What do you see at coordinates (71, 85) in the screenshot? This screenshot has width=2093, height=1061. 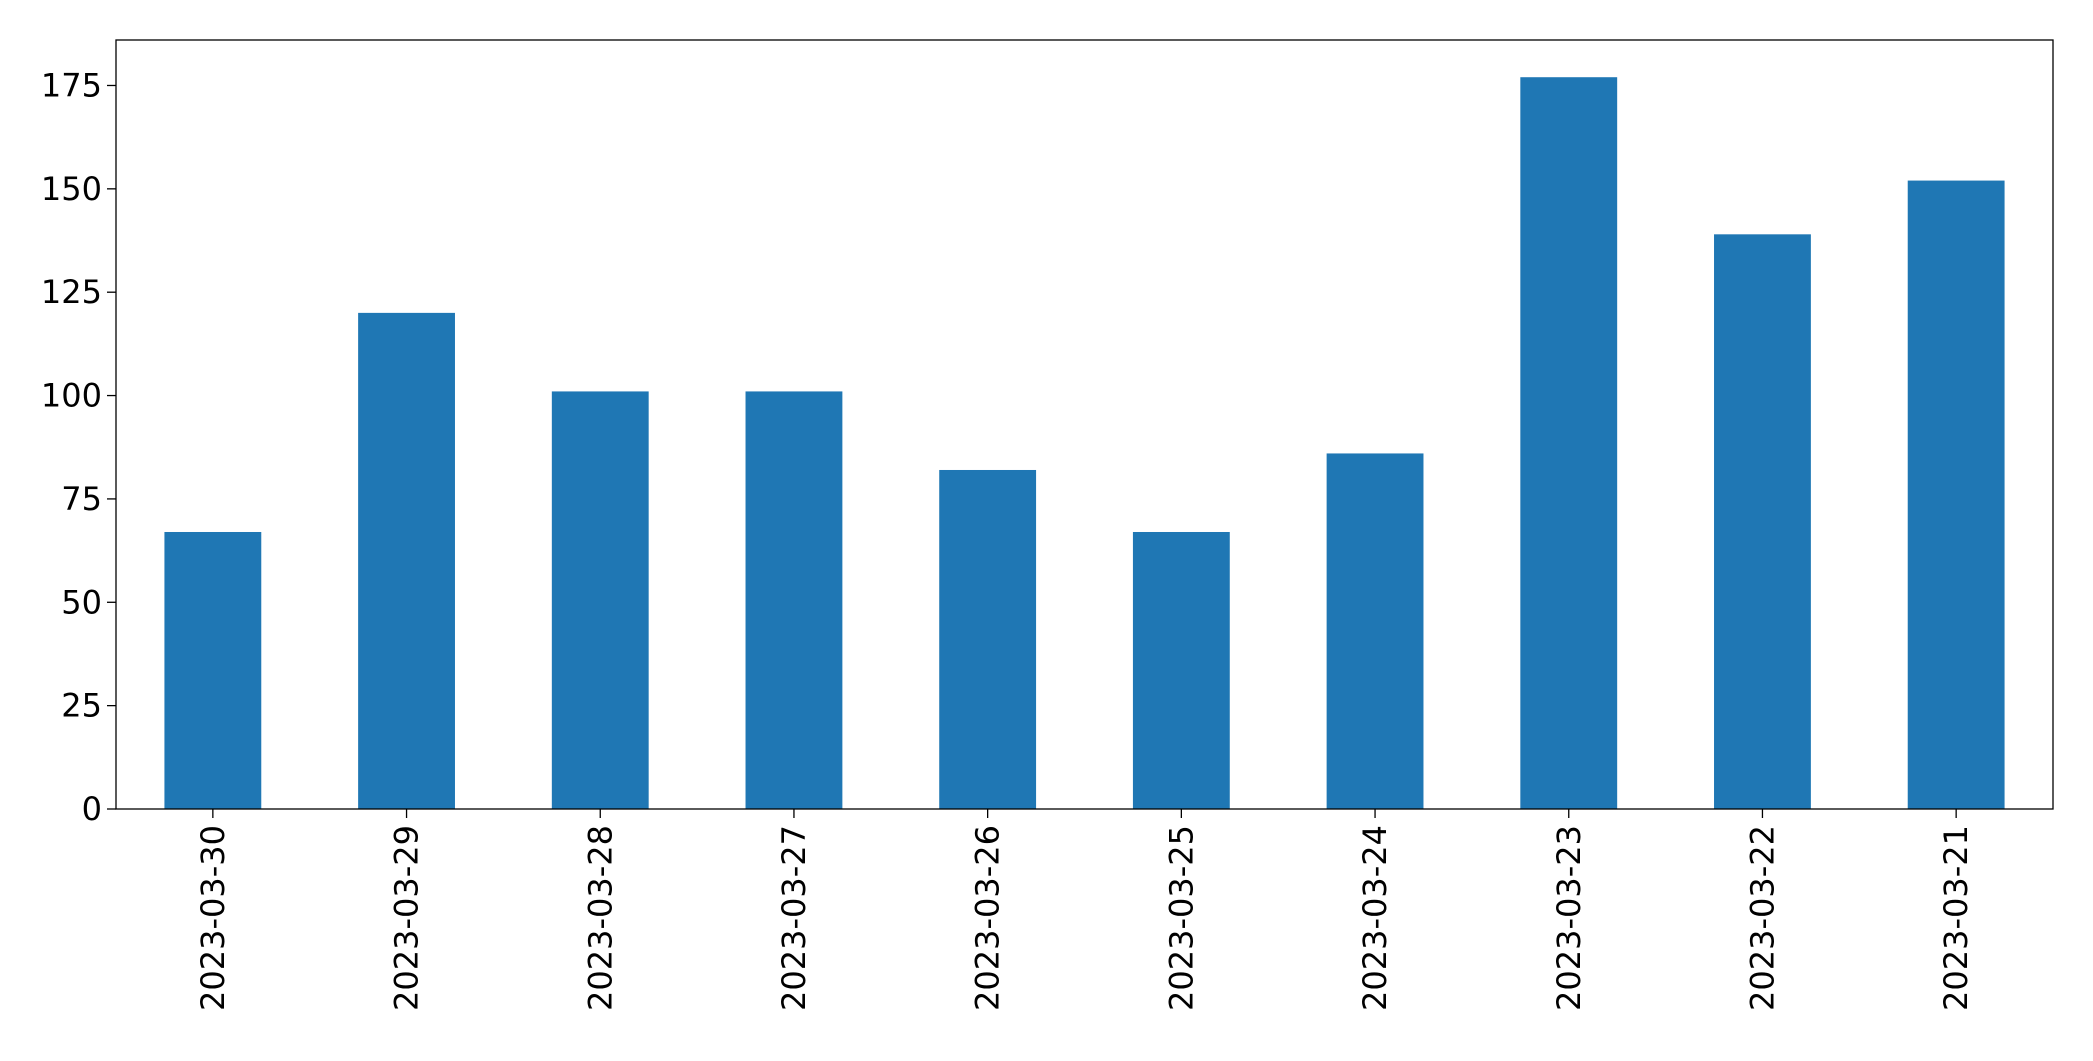 I see `y-tick-label: 175` at bounding box center [71, 85].